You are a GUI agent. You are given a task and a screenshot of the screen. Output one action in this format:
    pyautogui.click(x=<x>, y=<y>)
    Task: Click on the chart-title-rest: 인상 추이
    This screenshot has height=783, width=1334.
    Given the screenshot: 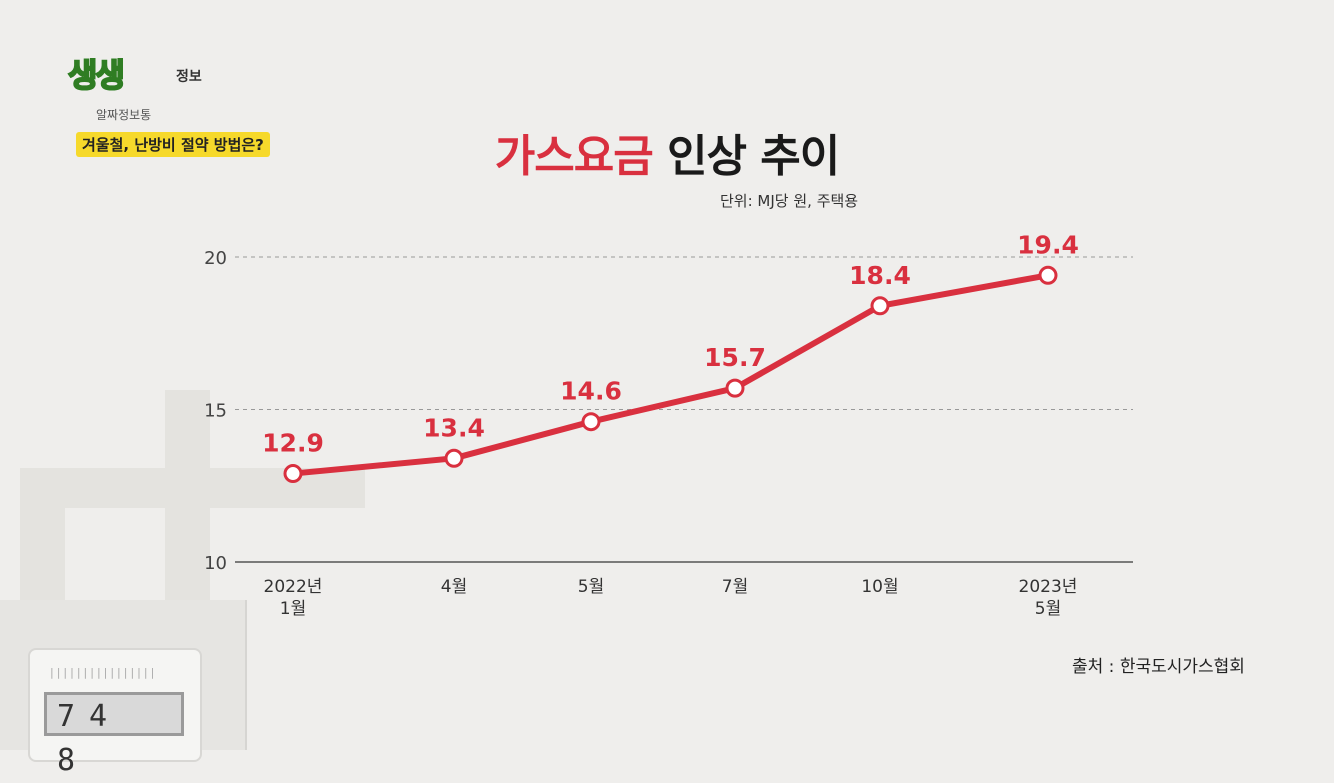 What is the action you would take?
    pyautogui.click(x=746, y=156)
    